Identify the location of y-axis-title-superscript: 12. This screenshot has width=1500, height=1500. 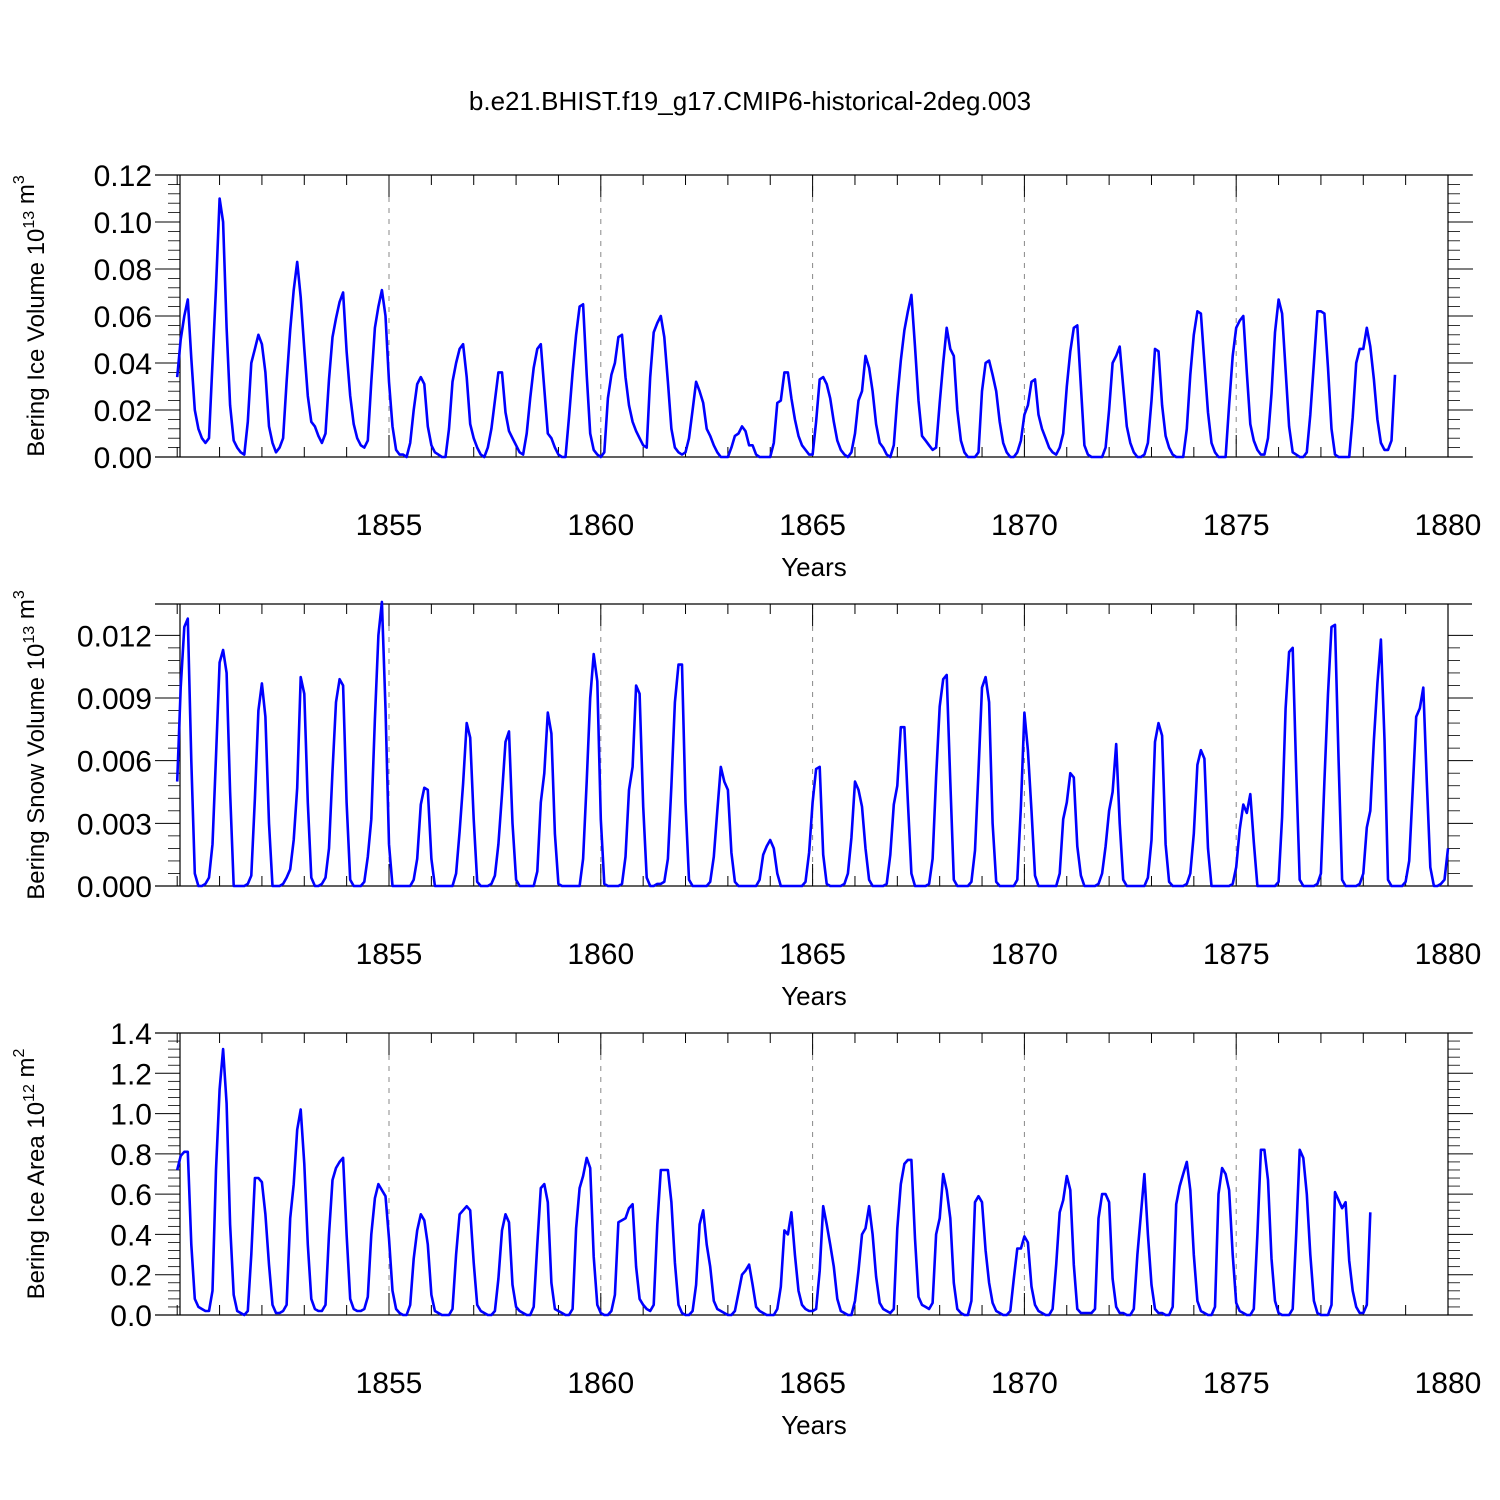
(29, 1093).